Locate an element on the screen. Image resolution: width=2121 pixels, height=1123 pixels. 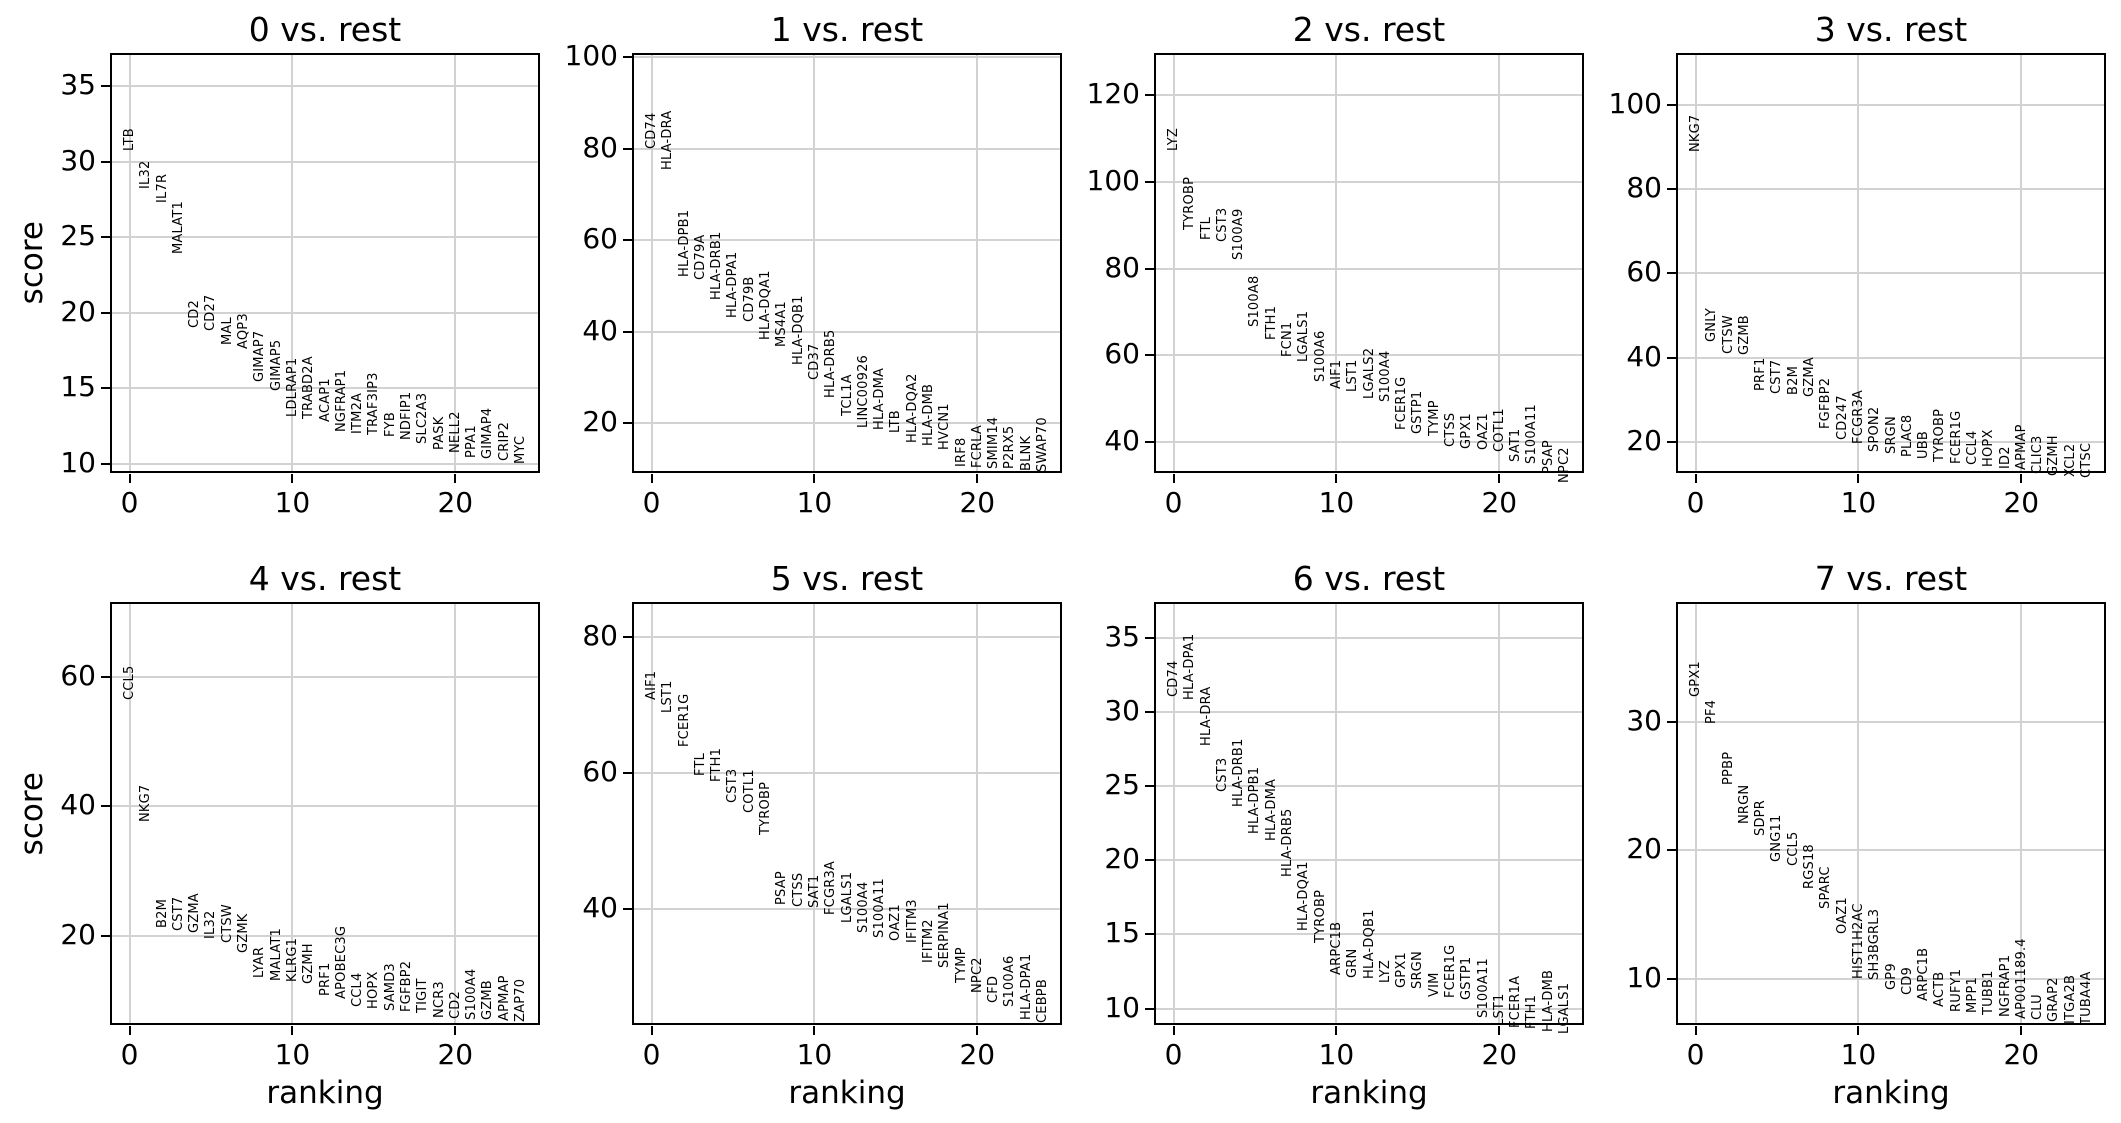
gene-label: LTB is located at coordinates (896, 422).